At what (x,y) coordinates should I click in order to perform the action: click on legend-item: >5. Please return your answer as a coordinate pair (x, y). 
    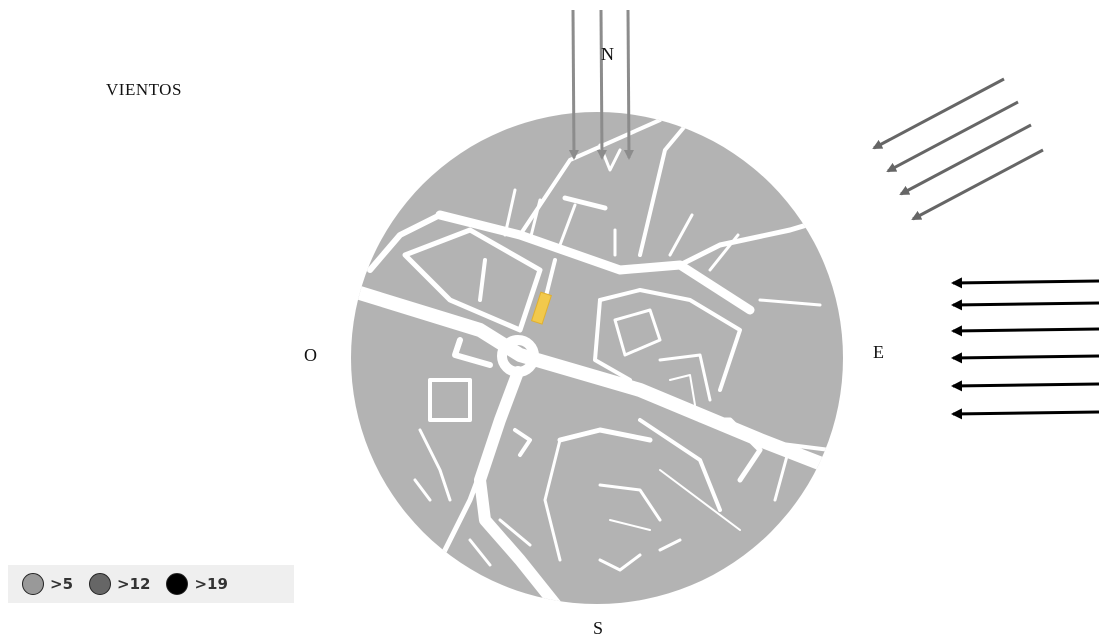
    Looking at the image, I should click on (47, 584).